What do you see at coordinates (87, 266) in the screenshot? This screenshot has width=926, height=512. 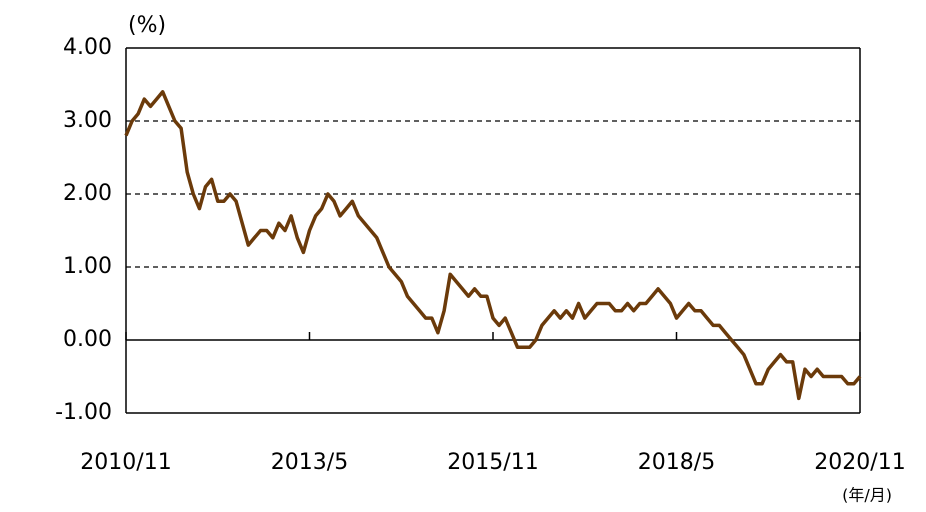 I see `y-tick-label: 1.00` at bounding box center [87, 266].